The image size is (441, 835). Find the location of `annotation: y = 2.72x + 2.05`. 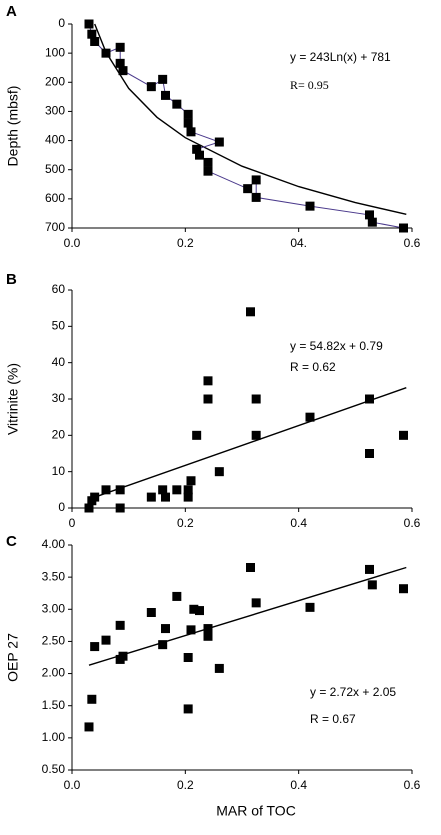

annotation: y = 2.72x + 2.05 is located at coordinates (353, 692).